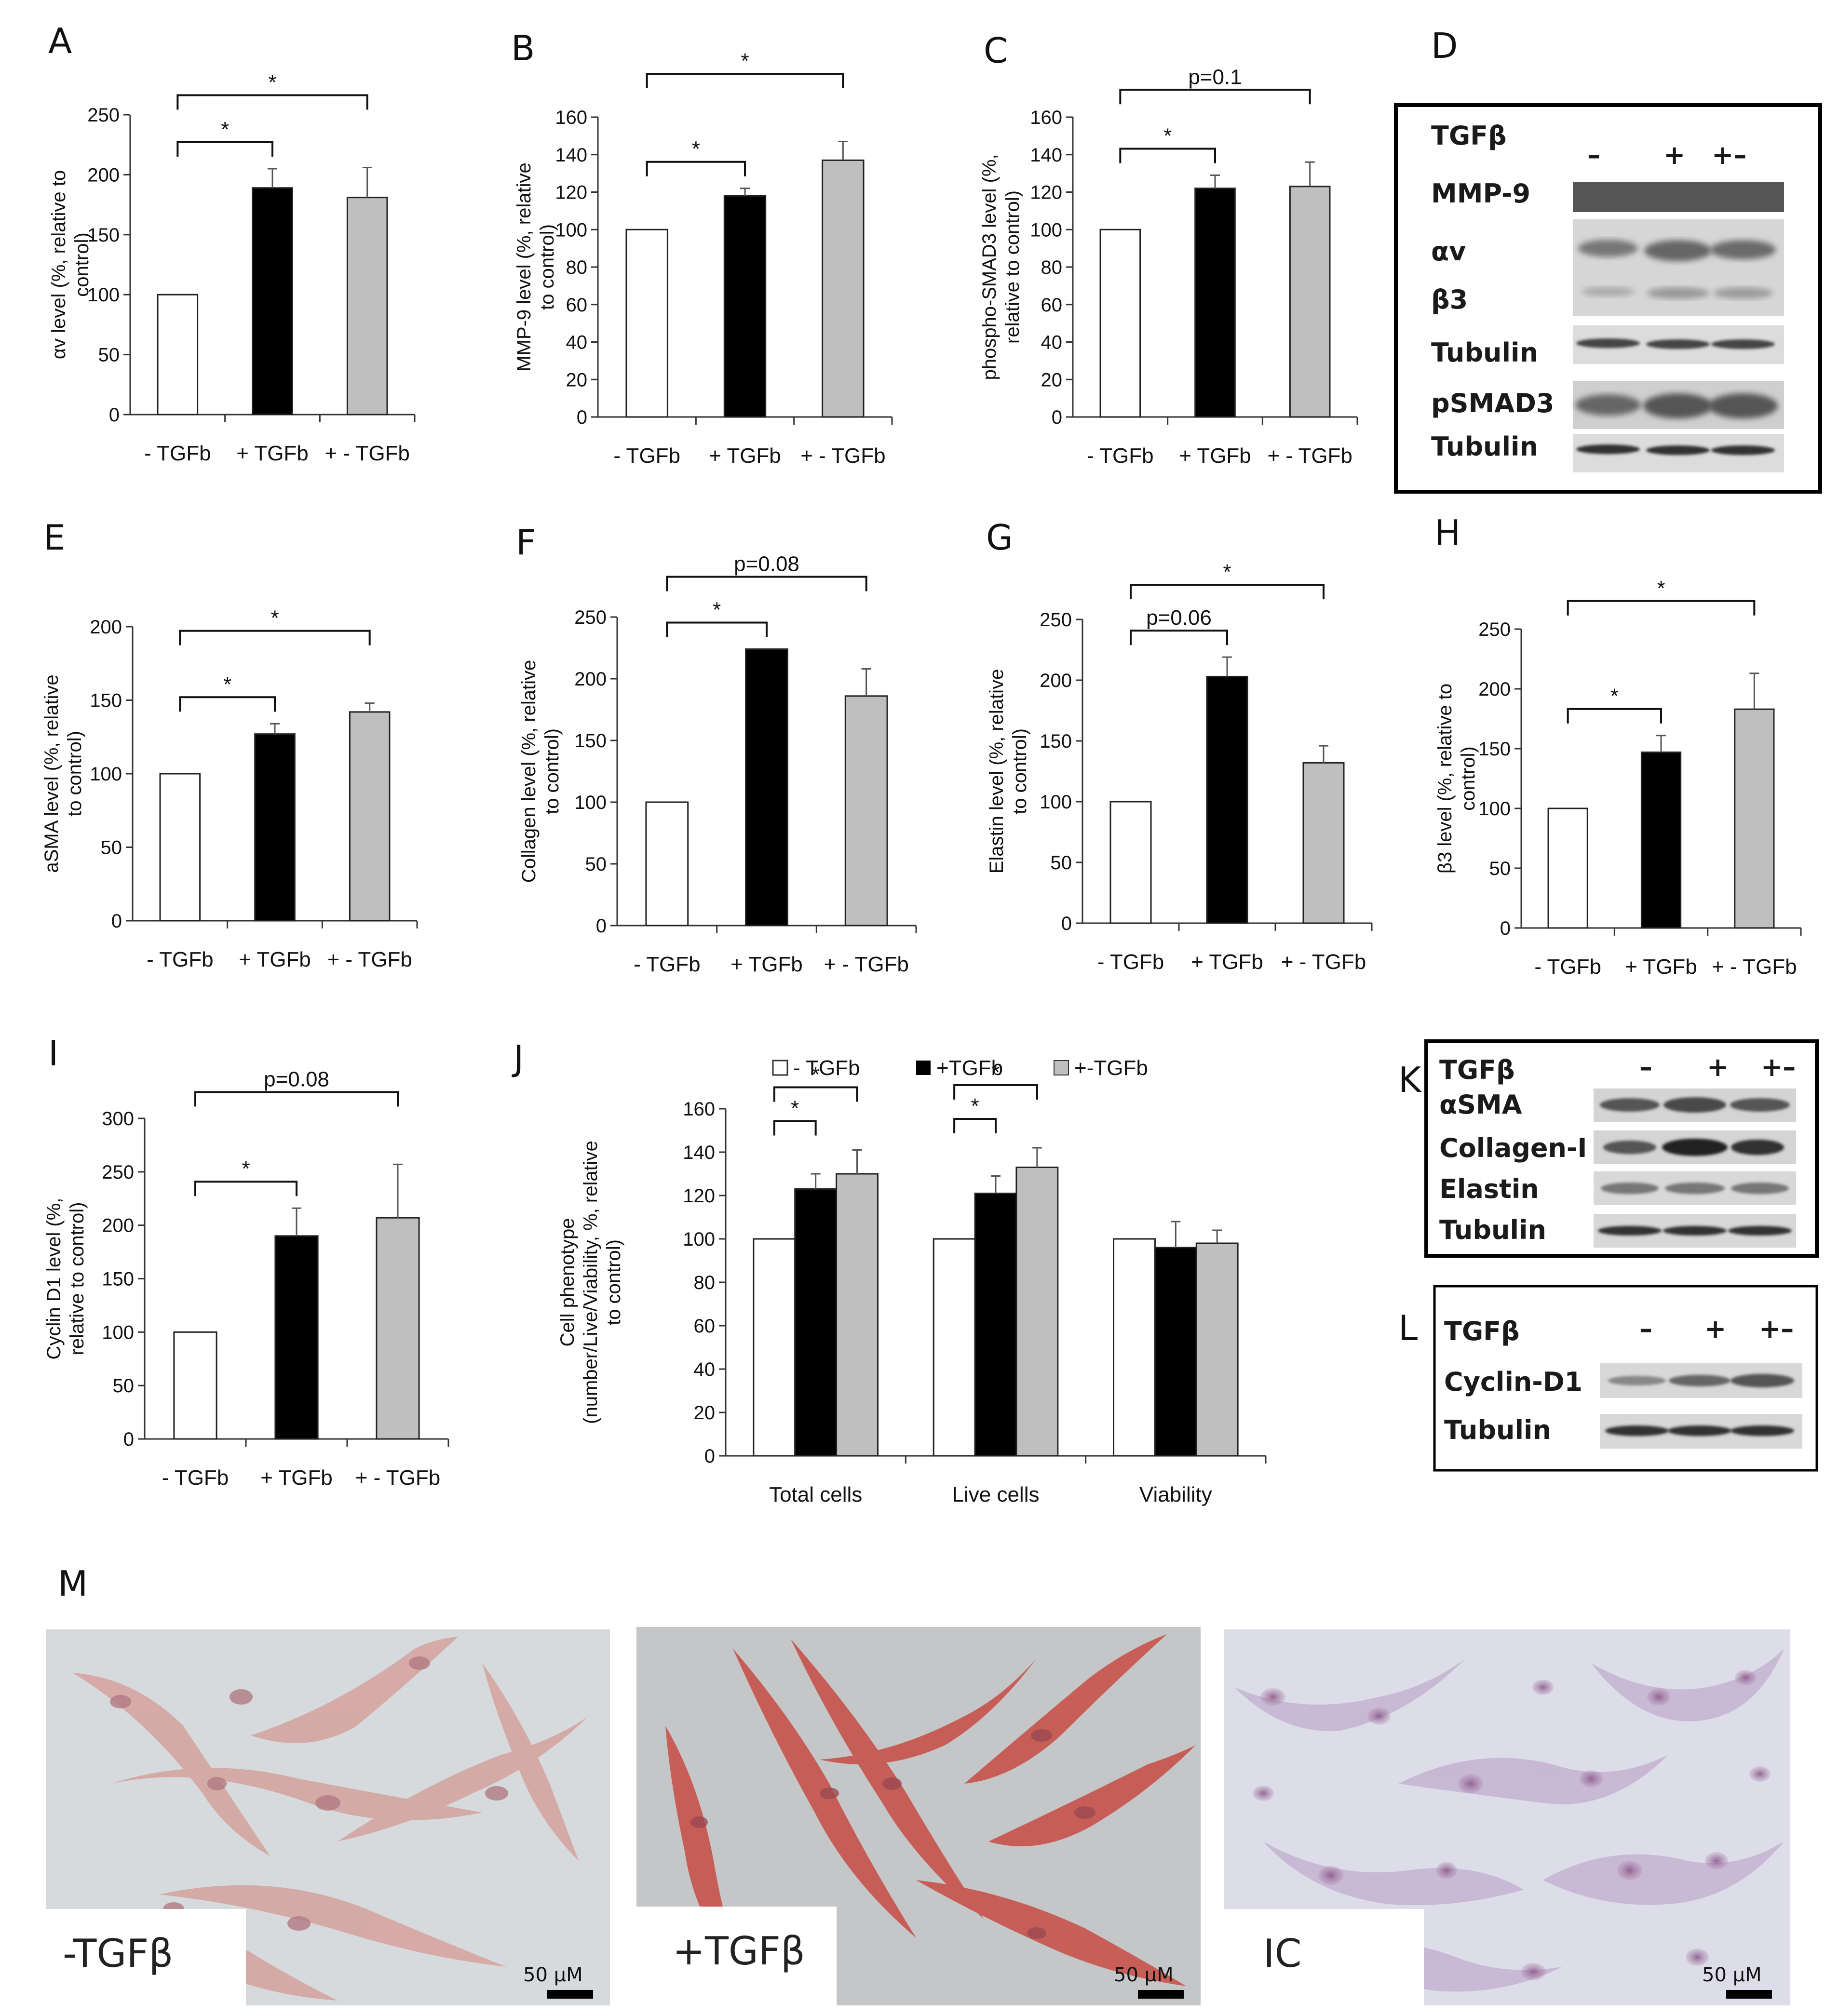 The height and width of the screenshot is (2016, 1839). Describe the element at coordinates (705, 1326) in the screenshot. I see `y-tick-label: 60` at that location.